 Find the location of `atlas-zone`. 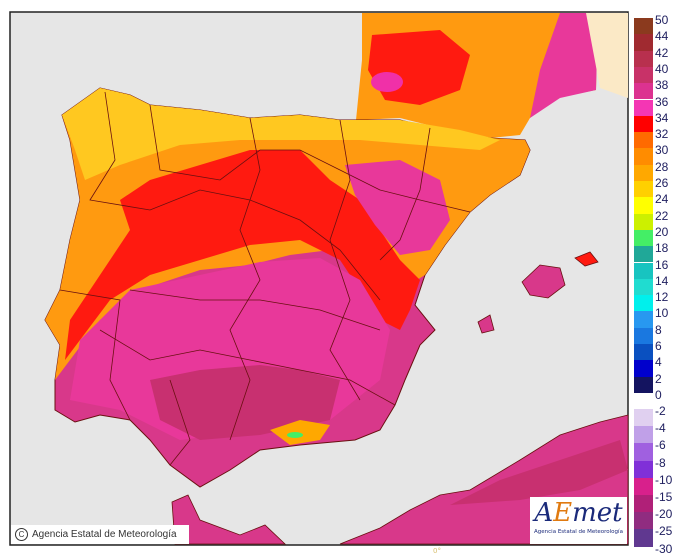

atlas-zone is located at coordinates (539, 472).